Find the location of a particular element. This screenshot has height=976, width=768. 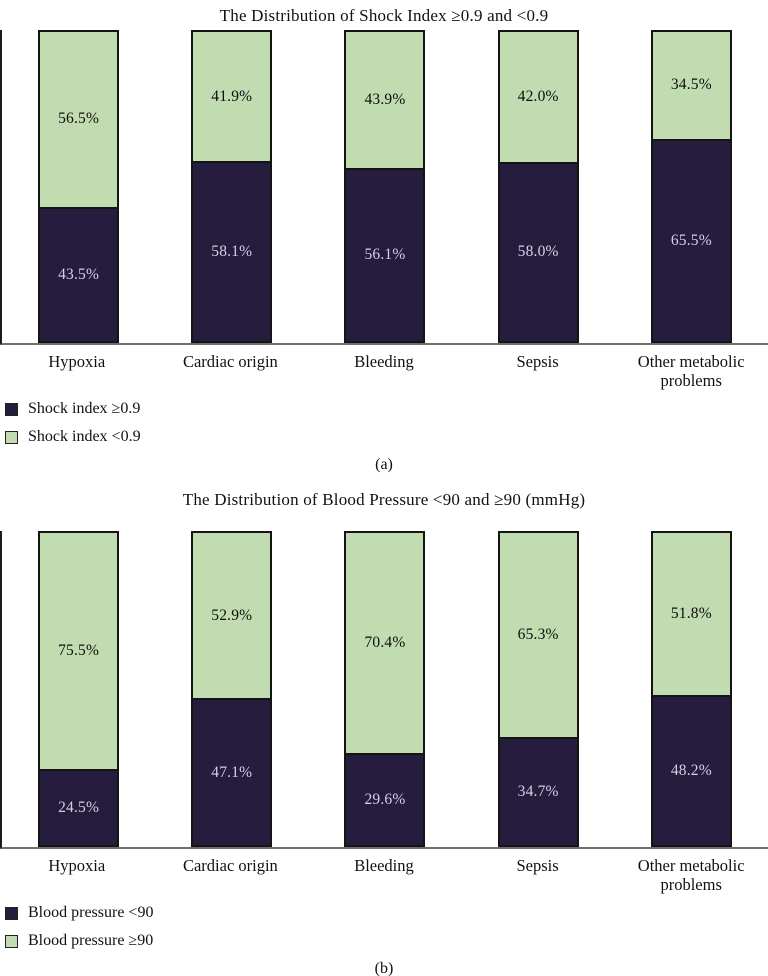

segment-value-label: 56.5% is located at coordinates (79, 119).